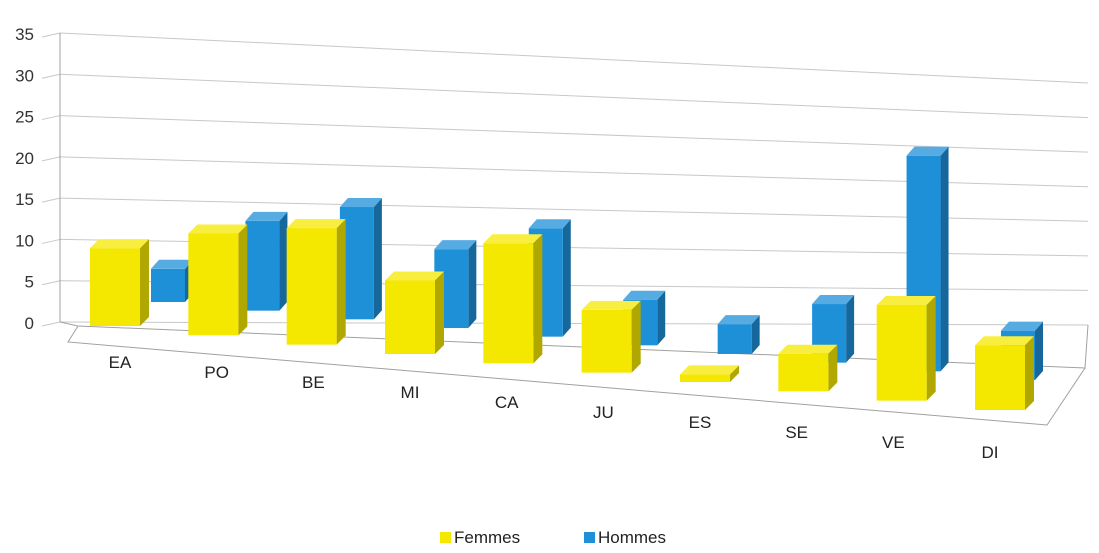  What do you see at coordinates (893, 442) in the screenshot?
I see `x-tick-label: VE` at bounding box center [893, 442].